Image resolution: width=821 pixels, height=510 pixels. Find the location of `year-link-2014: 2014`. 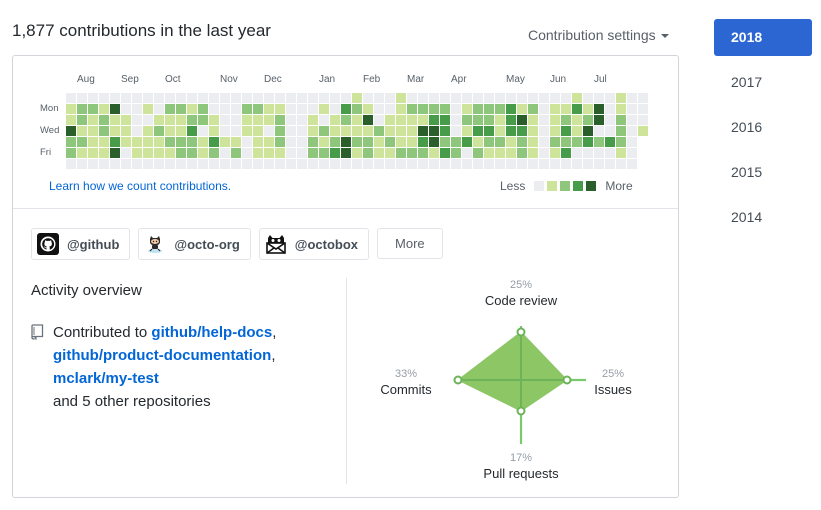

year-link-2014: 2014 is located at coordinates (747, 217).